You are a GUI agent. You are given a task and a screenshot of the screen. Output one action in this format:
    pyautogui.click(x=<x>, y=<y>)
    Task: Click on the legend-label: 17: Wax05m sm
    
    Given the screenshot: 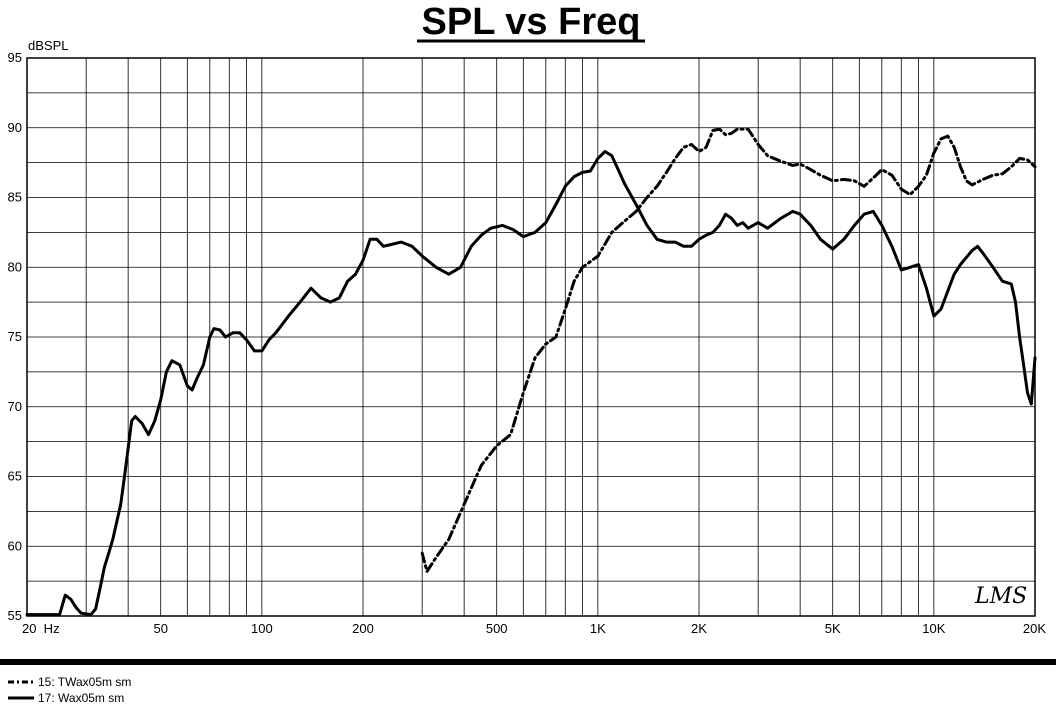 What is the action you would take?
    pyautogui.click(x=81, y=698)
    